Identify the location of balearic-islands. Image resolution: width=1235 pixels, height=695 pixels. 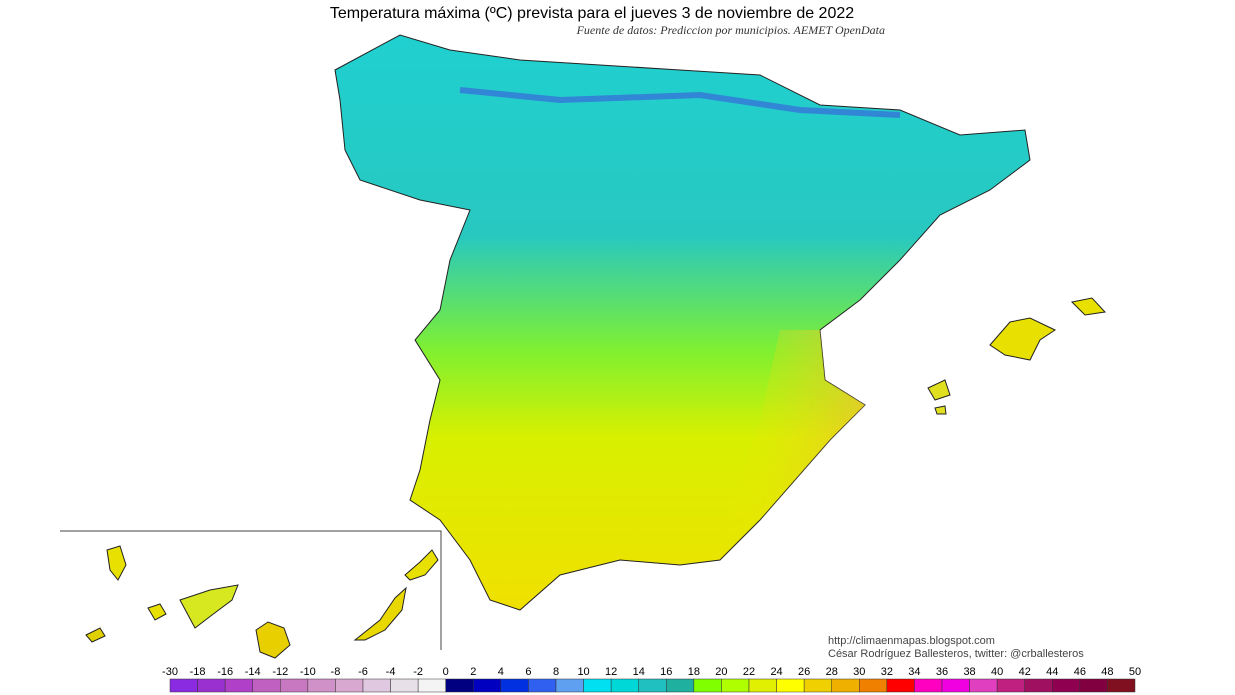
(1017, 356).